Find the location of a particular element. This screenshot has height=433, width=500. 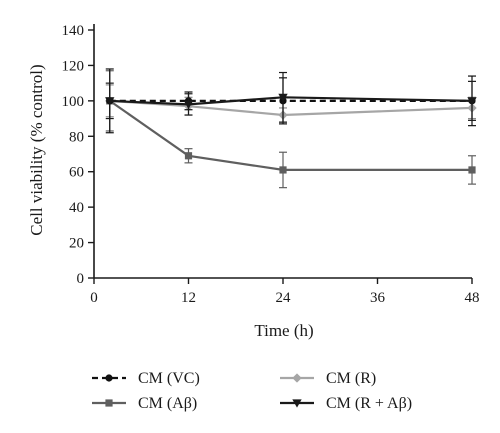

legend-label: CM (R + Aβ) is located at coordinates (369, 403).